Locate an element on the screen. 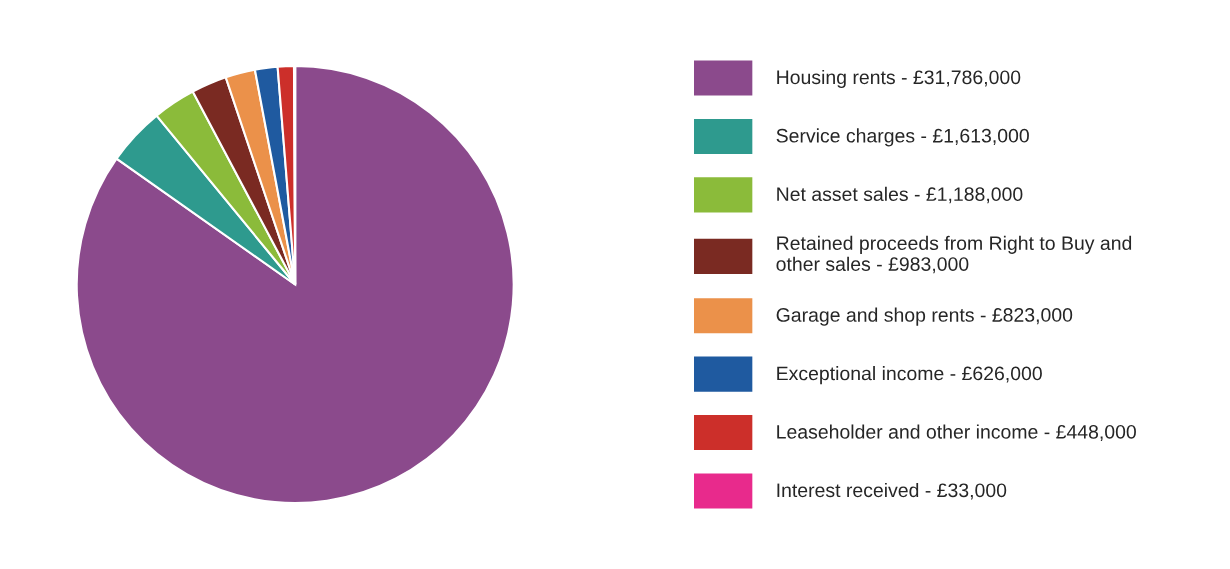  legend-label: Exceptional income - £626,000 is located at coordinates (909, 375).